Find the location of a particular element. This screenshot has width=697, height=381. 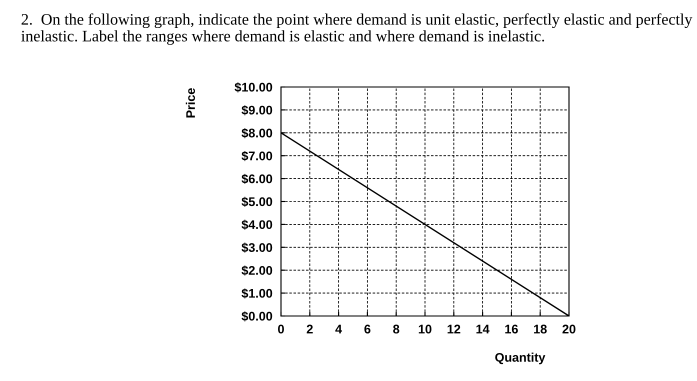

x-tick-label: 8 is located at coordinates (396, 329).